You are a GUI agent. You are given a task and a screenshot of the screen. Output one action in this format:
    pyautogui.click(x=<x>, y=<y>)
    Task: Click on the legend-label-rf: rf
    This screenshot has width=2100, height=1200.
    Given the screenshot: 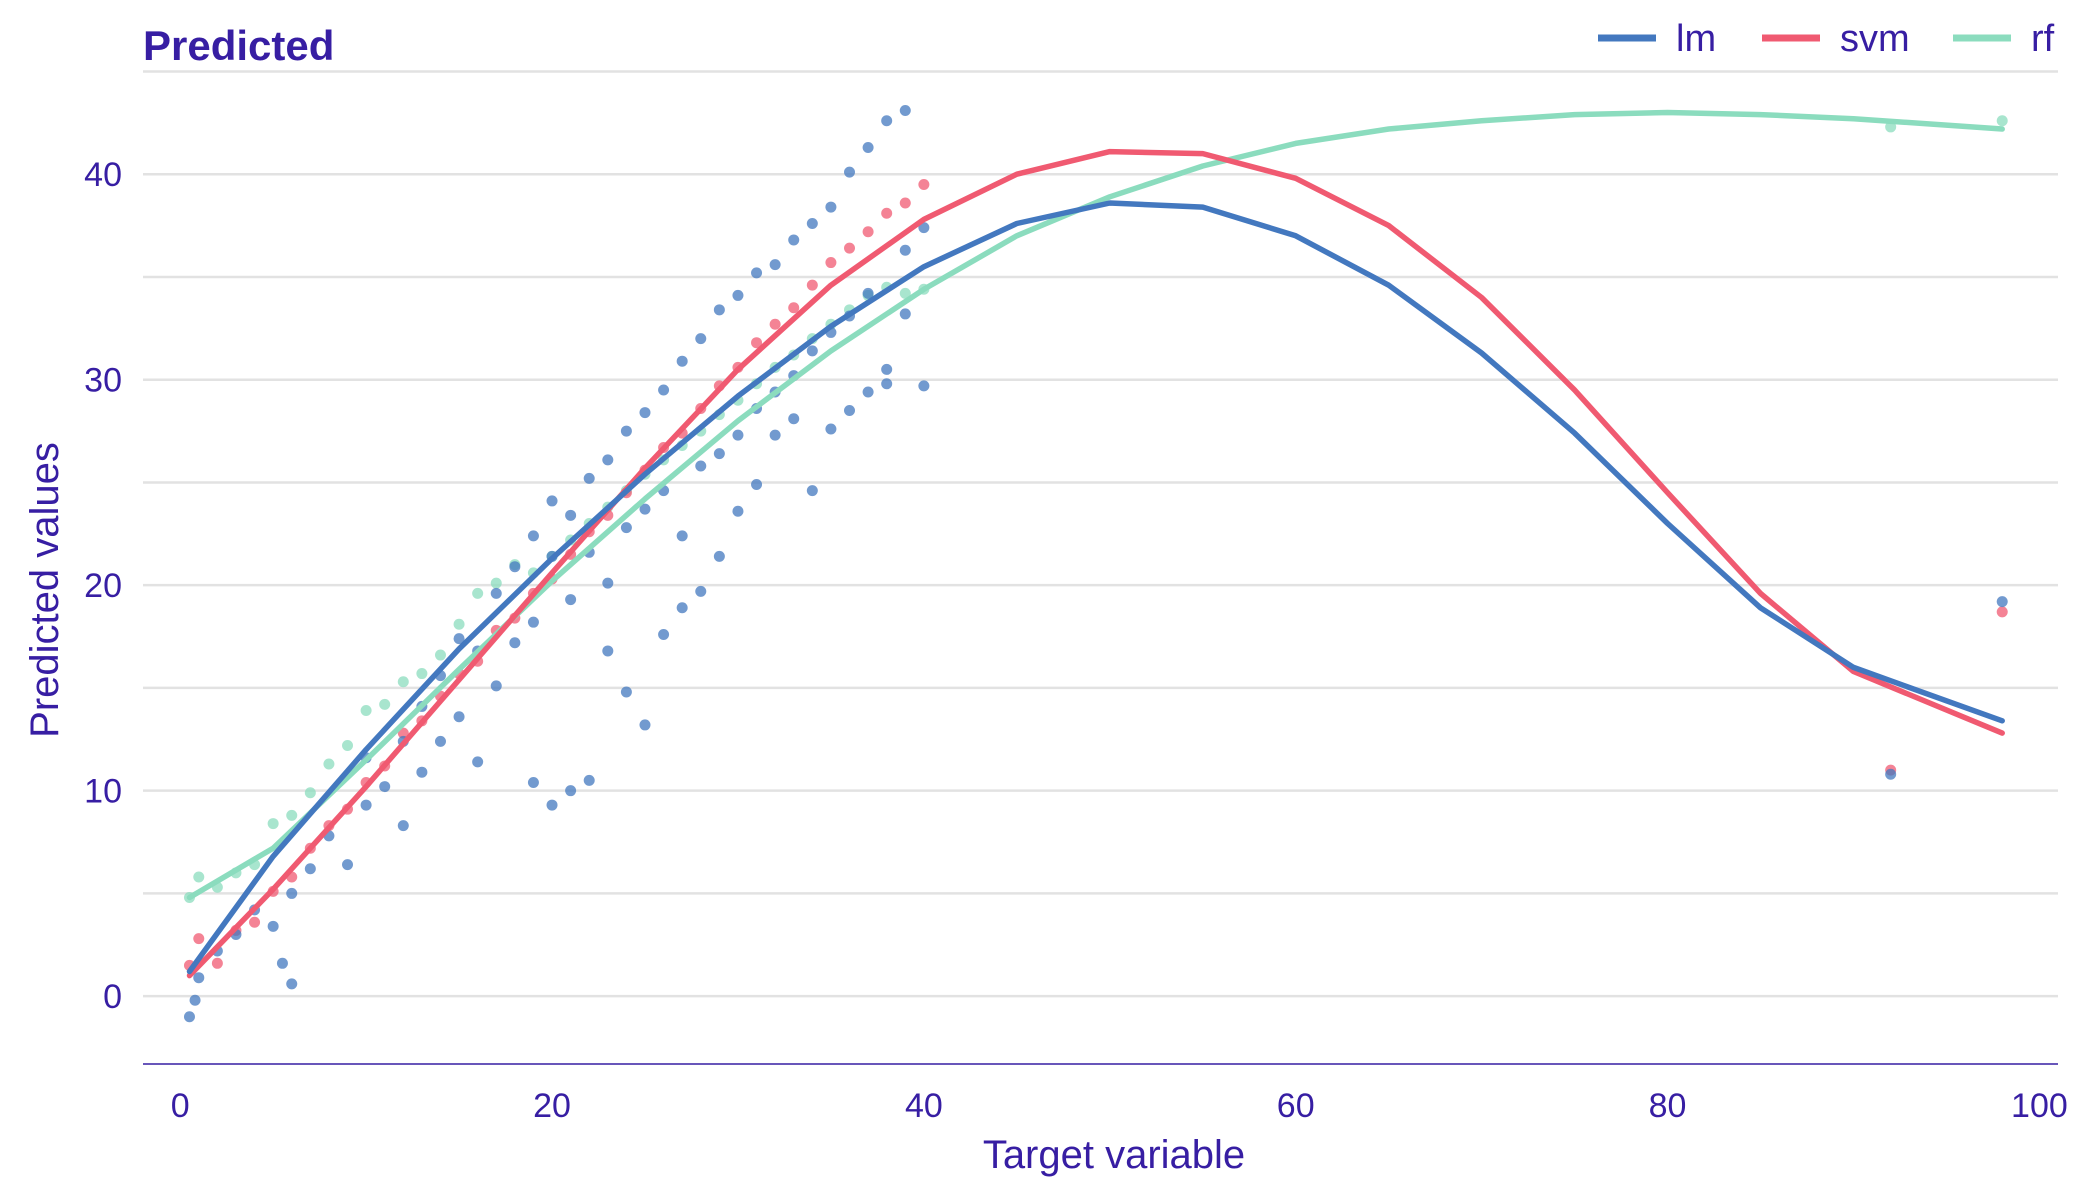 What is the action you would take?
    pyautogui.click(x=2043, y=39)
    